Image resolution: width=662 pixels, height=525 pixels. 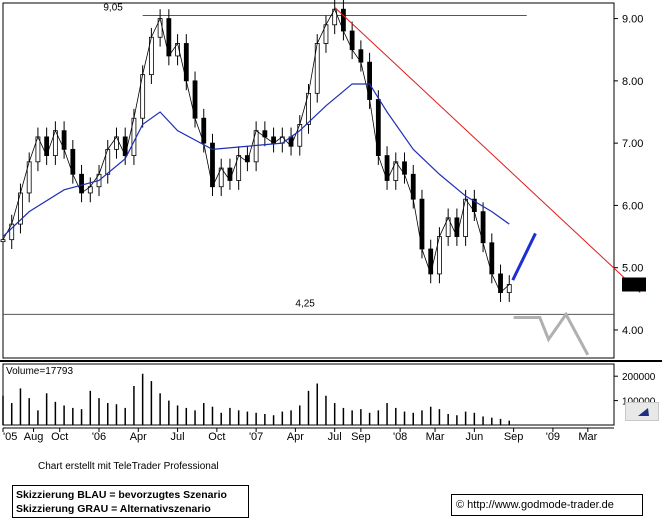 I want to click on scroll-button, so click(x=642, y=411).